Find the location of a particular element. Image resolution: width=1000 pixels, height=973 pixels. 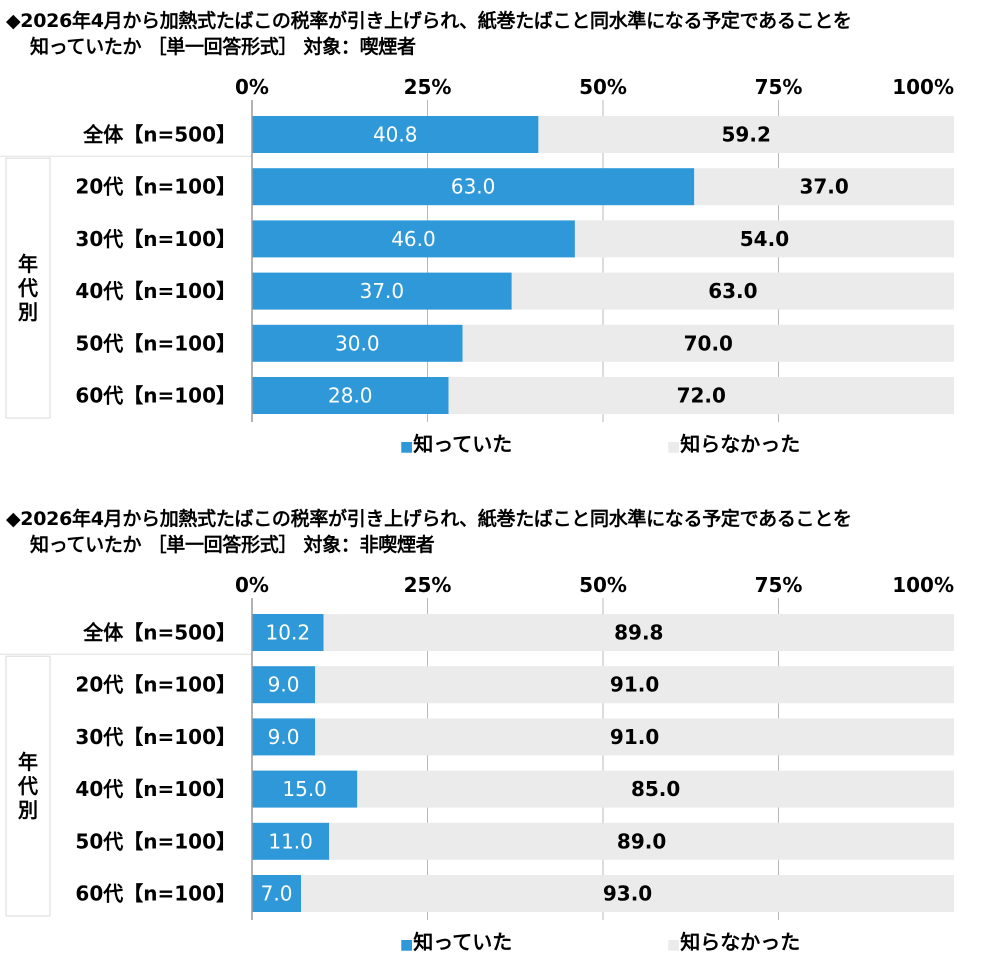

data-label: 89.8 is located at coordinates (638, 633).